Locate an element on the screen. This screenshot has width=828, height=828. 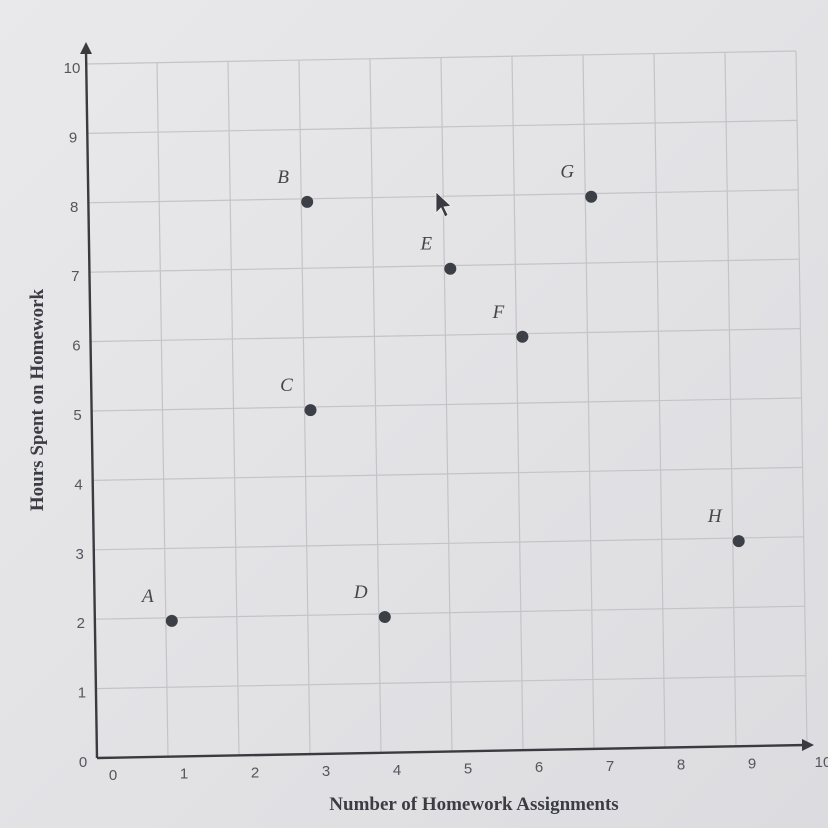
point-label-c: C is located at coordinates (286, 385).